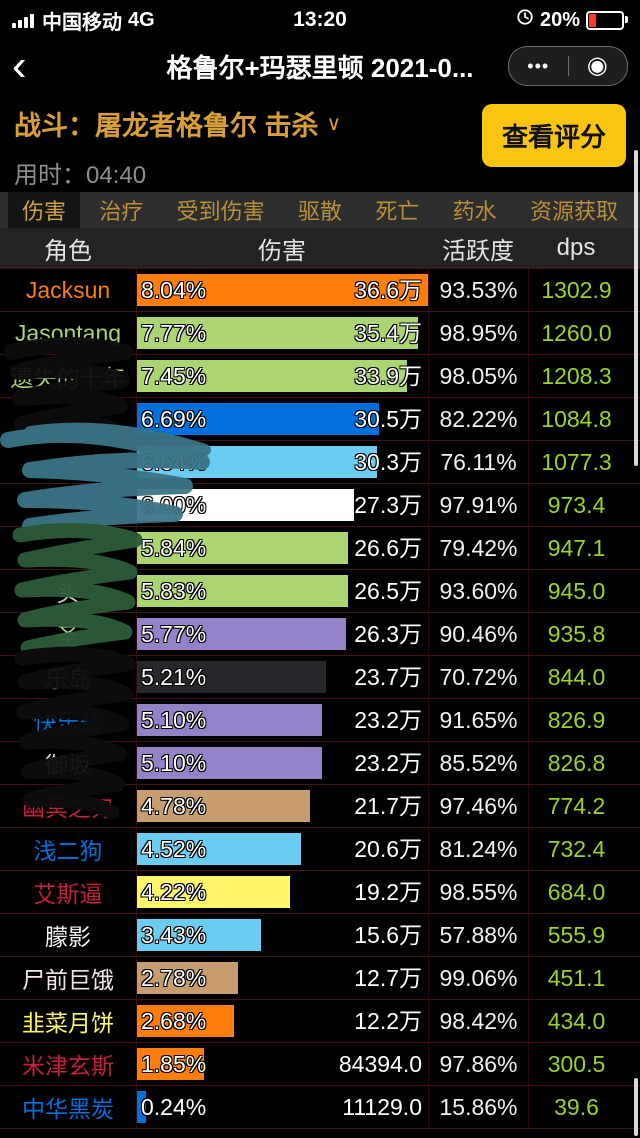 This screenshot has height=1138, width=640. Describe the element at coordinates (576, 849) in the screenshot. I see `dps-cell: 732.4` at that location.